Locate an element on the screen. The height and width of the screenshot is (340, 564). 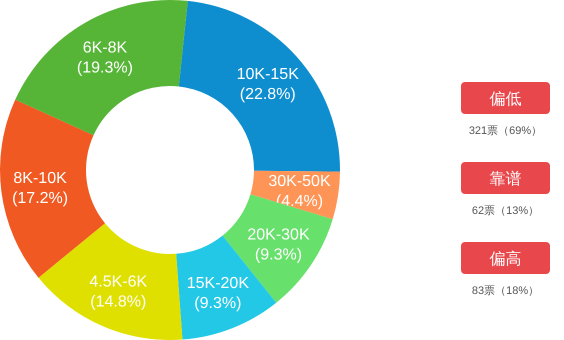
slice-label: 10K-15K is located at coordinates (268, 74).